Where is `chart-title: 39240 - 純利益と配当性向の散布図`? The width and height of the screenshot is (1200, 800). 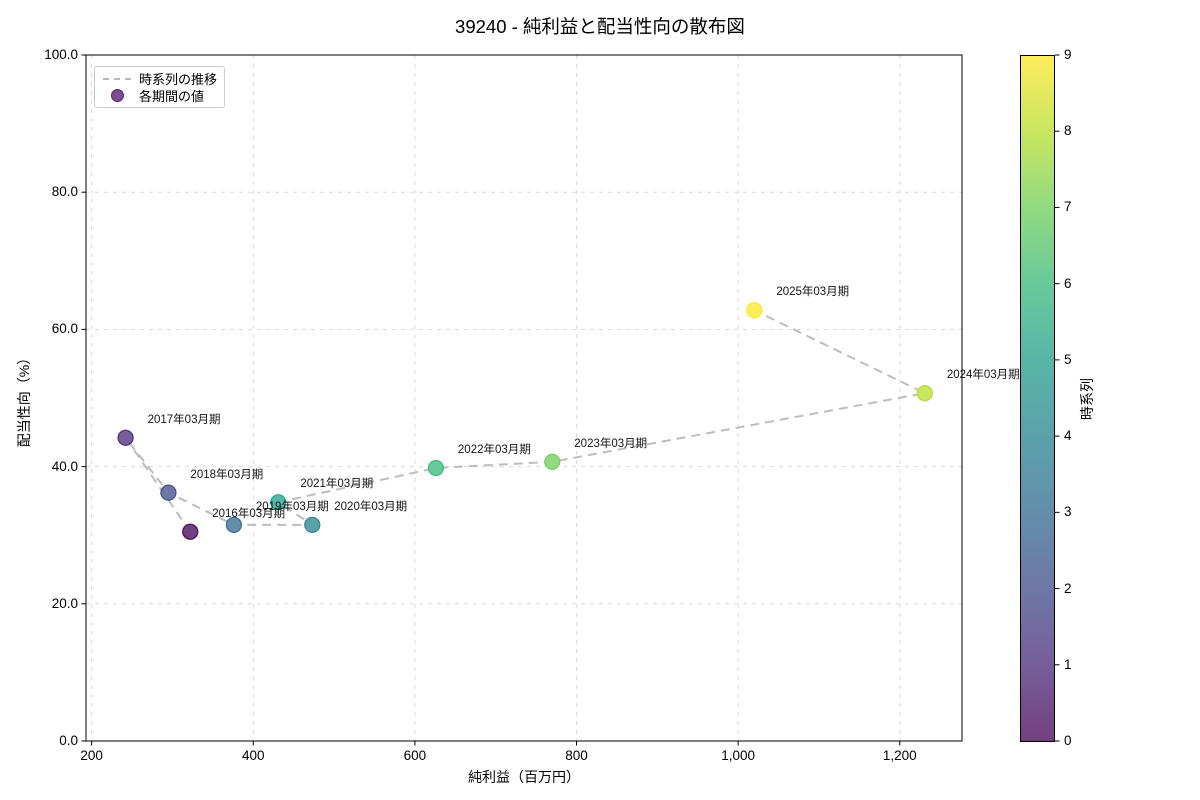
chart-title: 39240 - 純利益と配当性向の散布図 is located at coordinates (600, 26).